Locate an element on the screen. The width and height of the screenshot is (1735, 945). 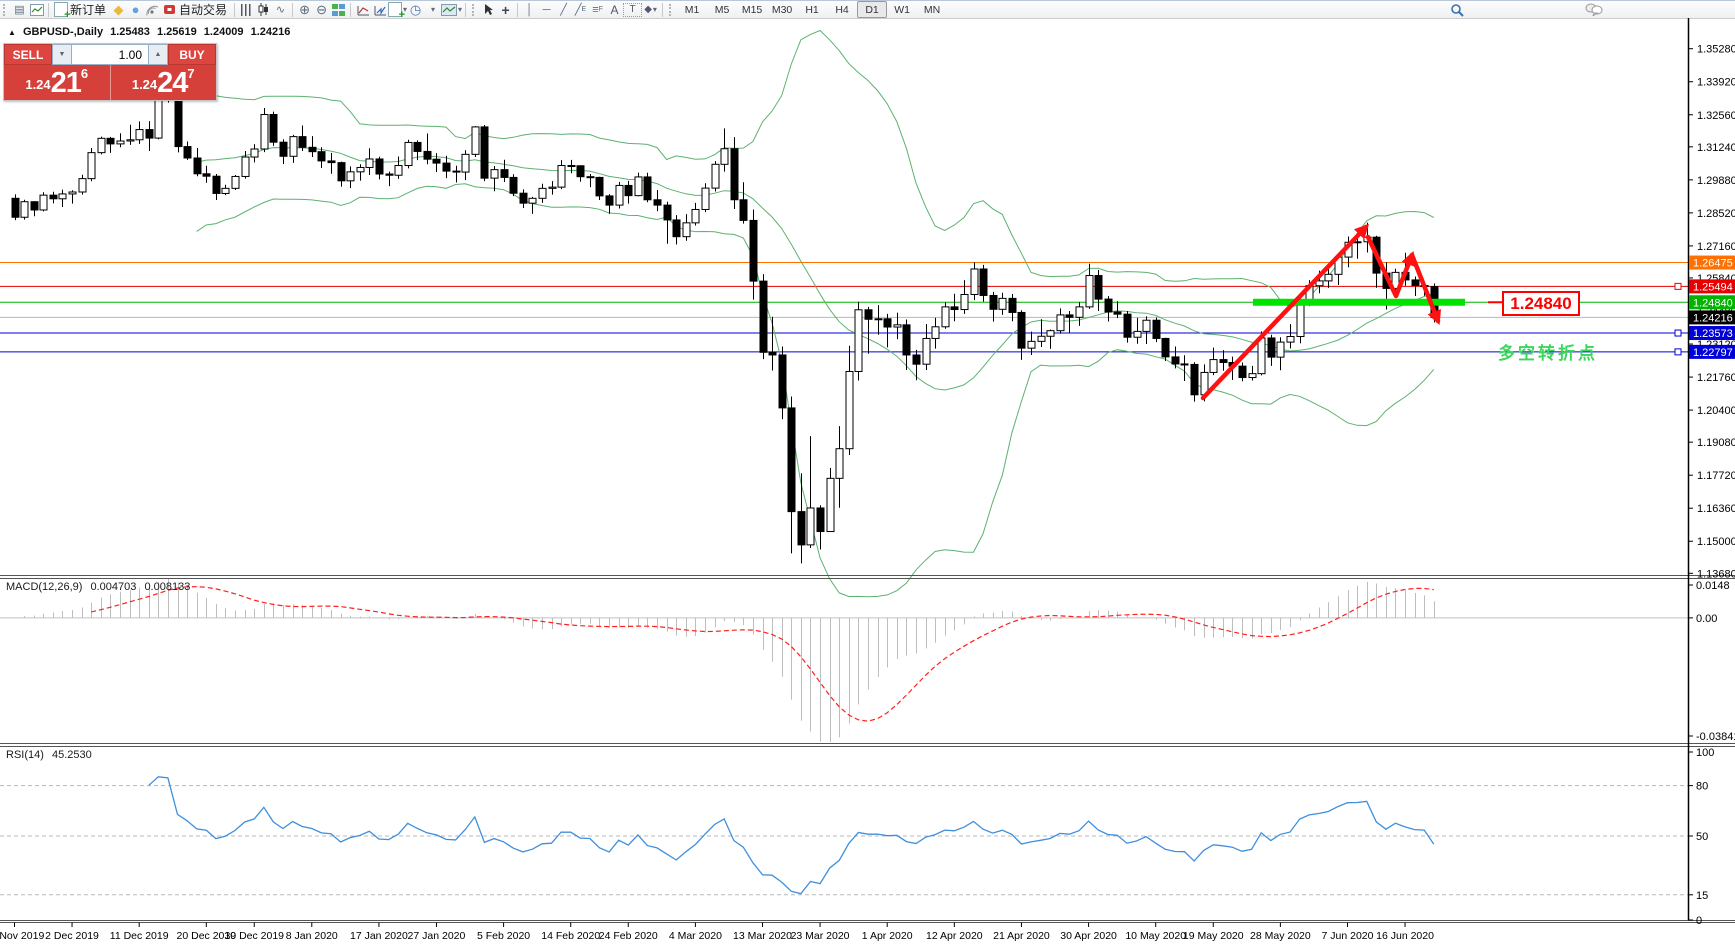
tf-button-M30: M30 is located at coordinates (782, 9).